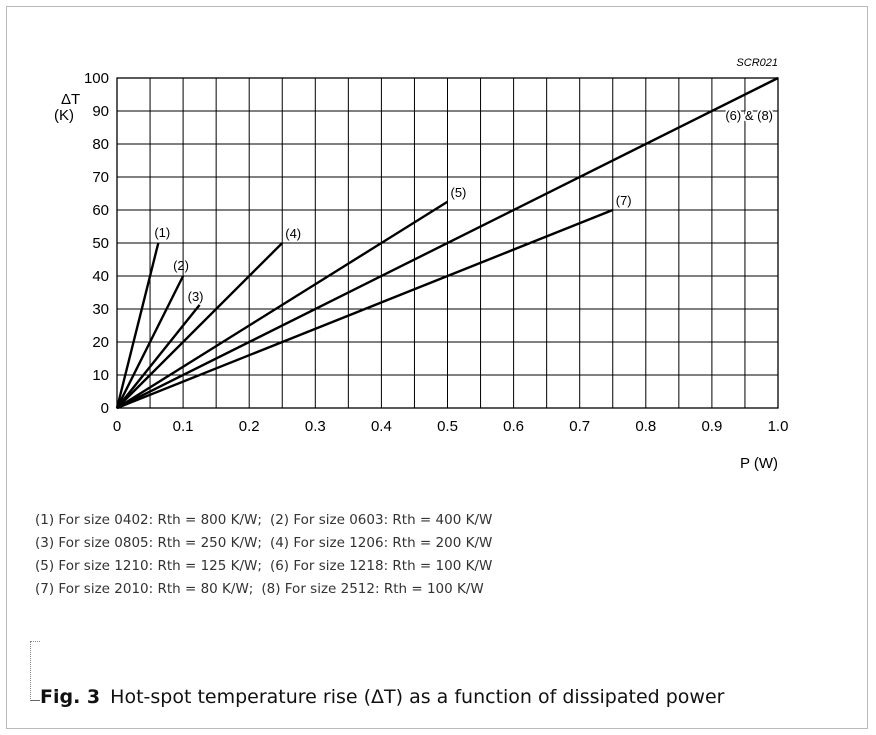  What do you see at coordinates (117, 426) in the screenshot?
I see `x-tick-label: 0` at bounding box center [117, 426].